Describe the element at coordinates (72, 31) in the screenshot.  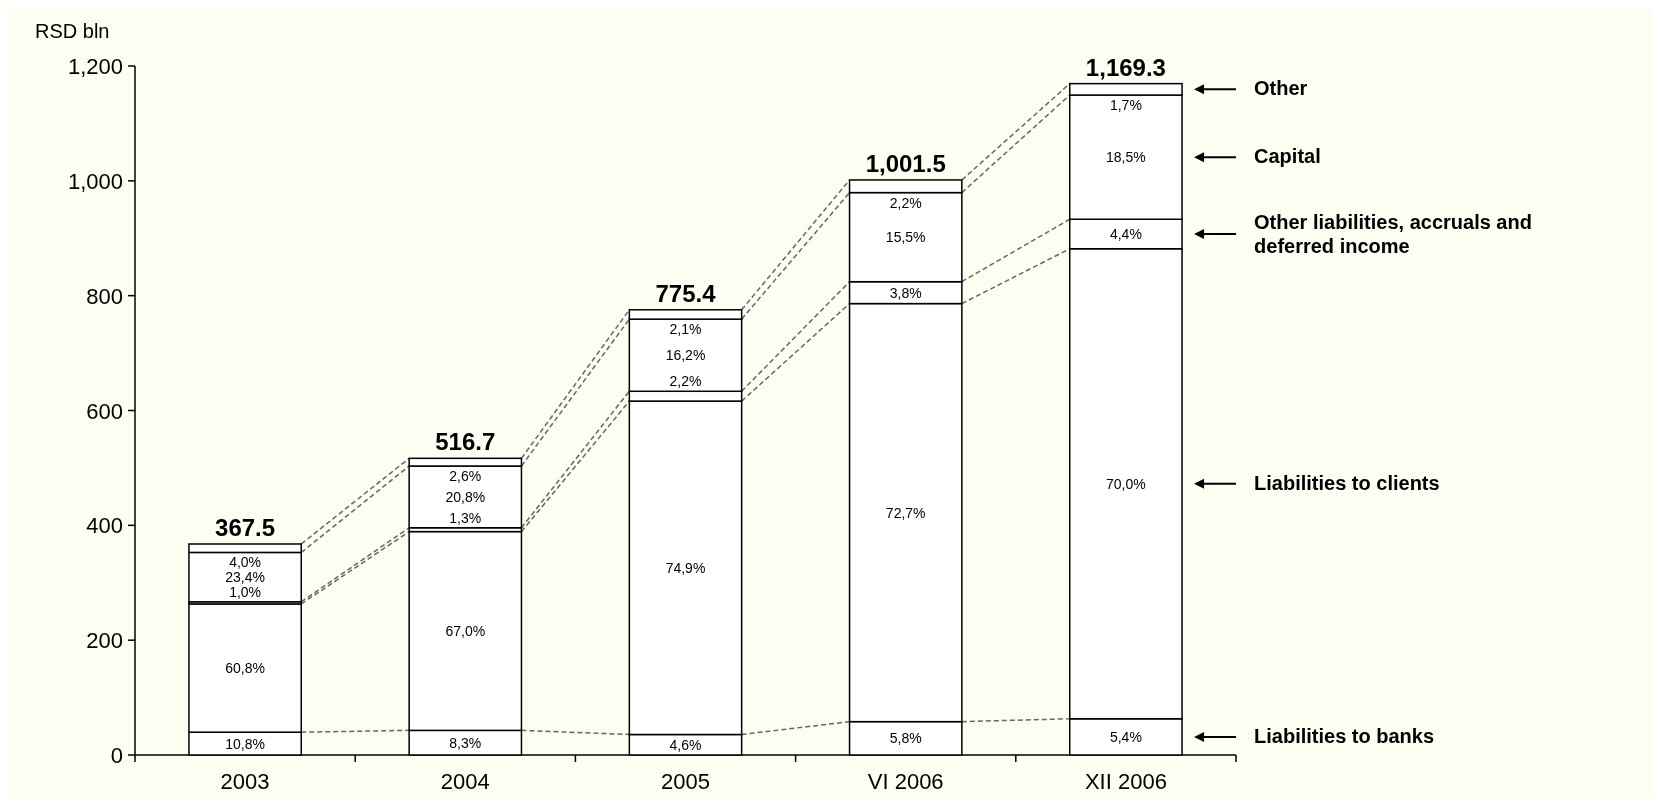
I see `y-axis-title: RSD bln` at that location.